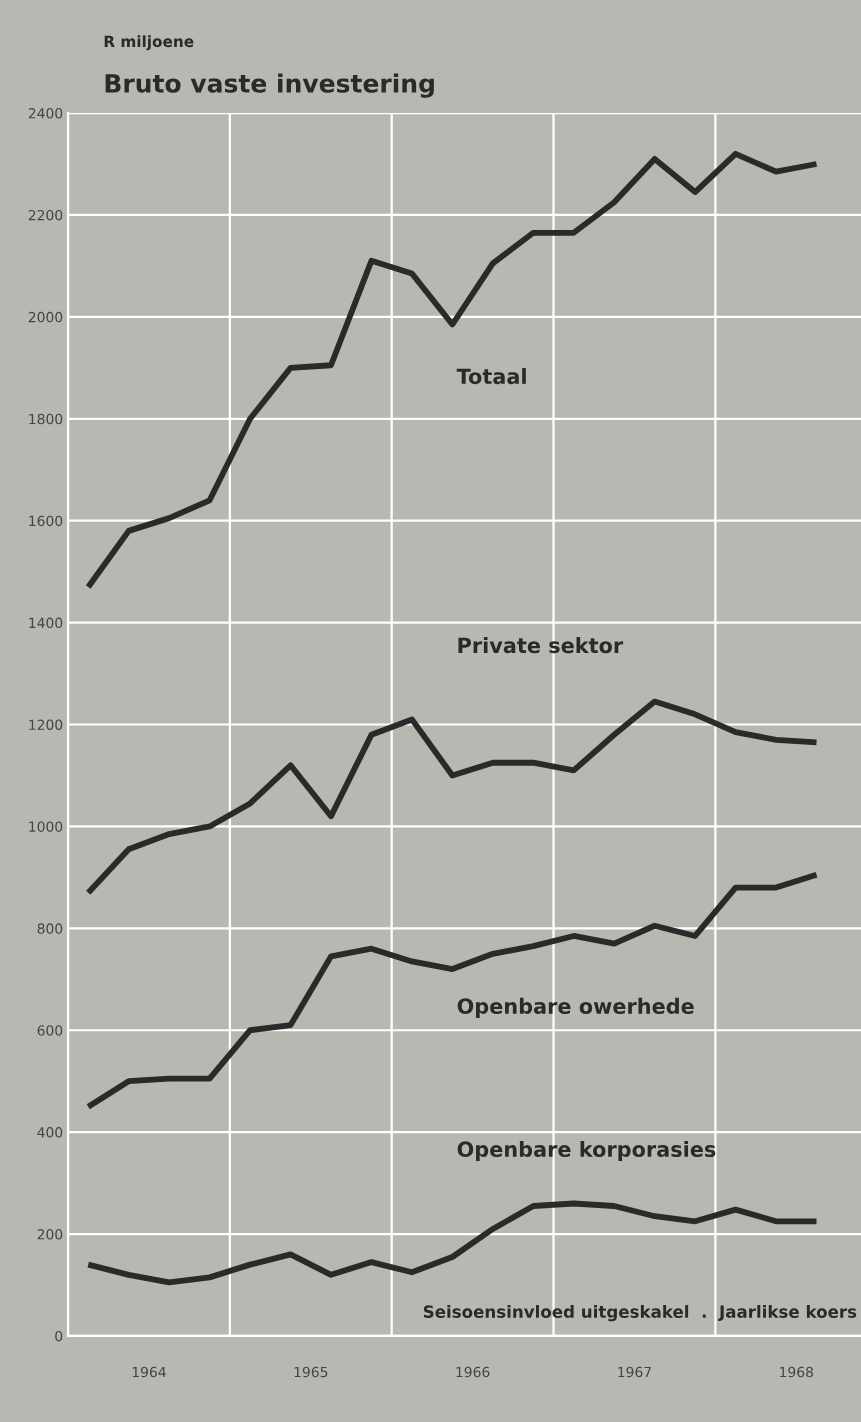 Image resolution: width=861 pixels, height=1422 pixels. Describe the element at coordinates (50, 928) in the screenshot. I see `y-tick-label: 800` at that location.